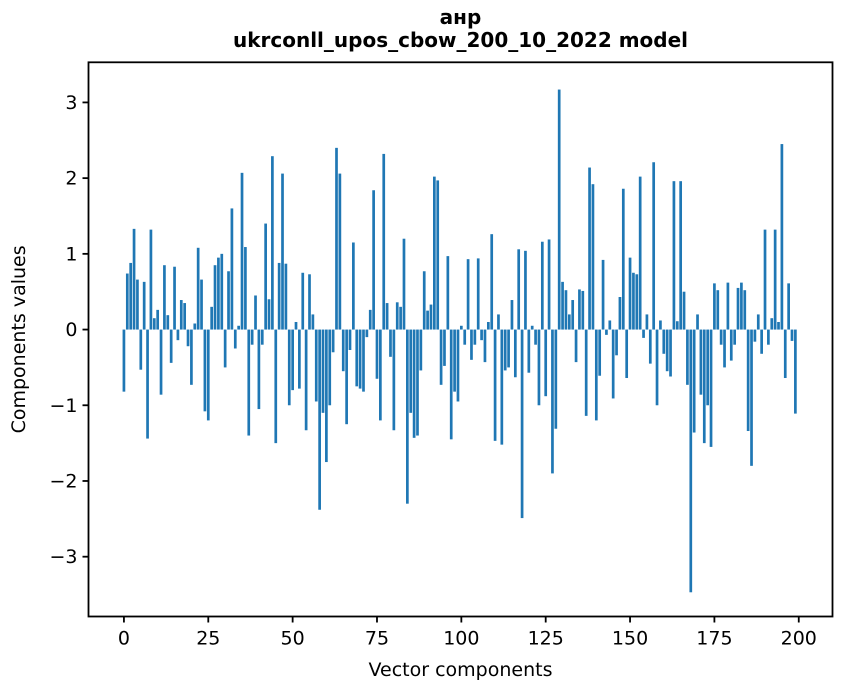  I want to click on x-tick-label: 75, so click(377, 639).